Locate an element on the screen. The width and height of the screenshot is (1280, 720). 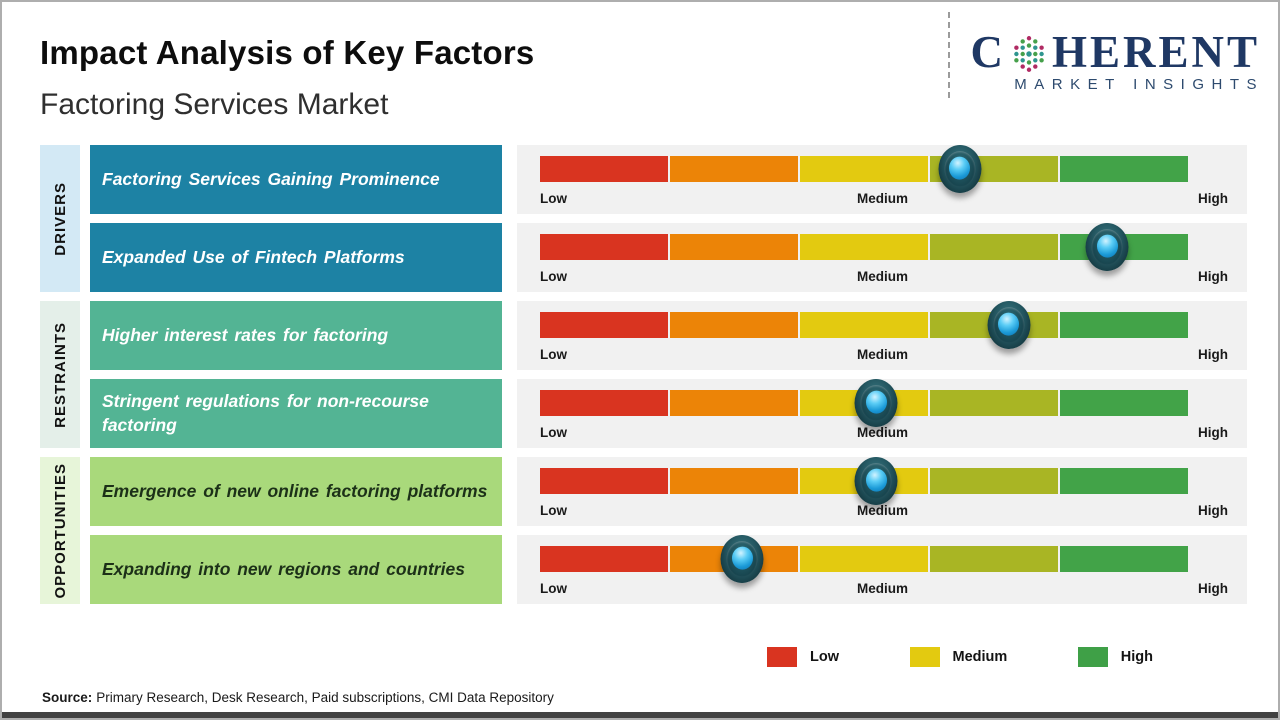
group-strip-restraints: RESTRAINTS is located at coordinates (60, 374).